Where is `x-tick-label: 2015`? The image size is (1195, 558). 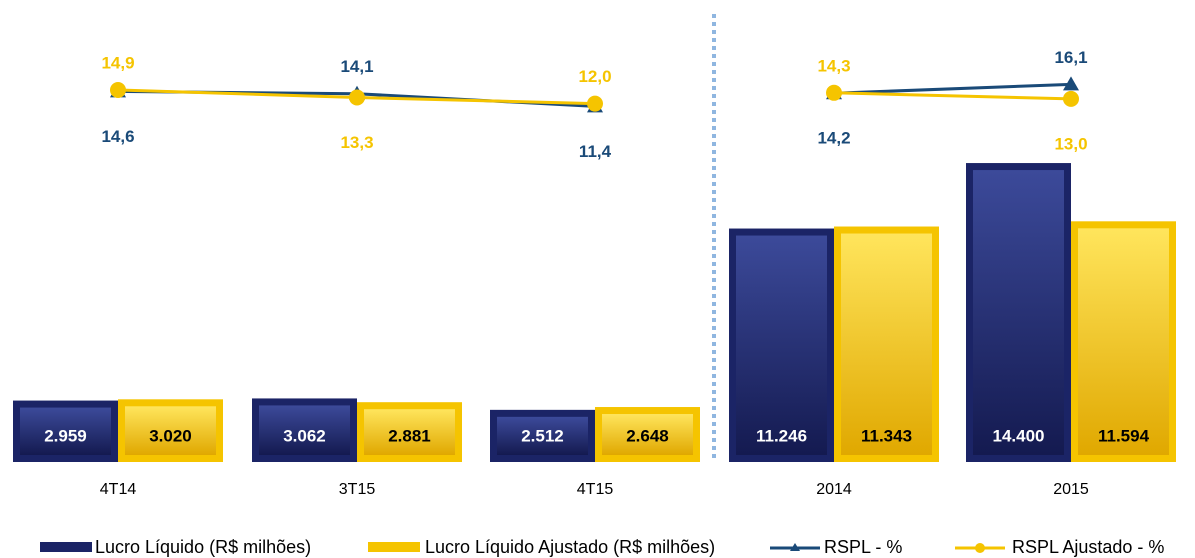 x-tick-label: 2015 is located at coordinates (1071, 489).